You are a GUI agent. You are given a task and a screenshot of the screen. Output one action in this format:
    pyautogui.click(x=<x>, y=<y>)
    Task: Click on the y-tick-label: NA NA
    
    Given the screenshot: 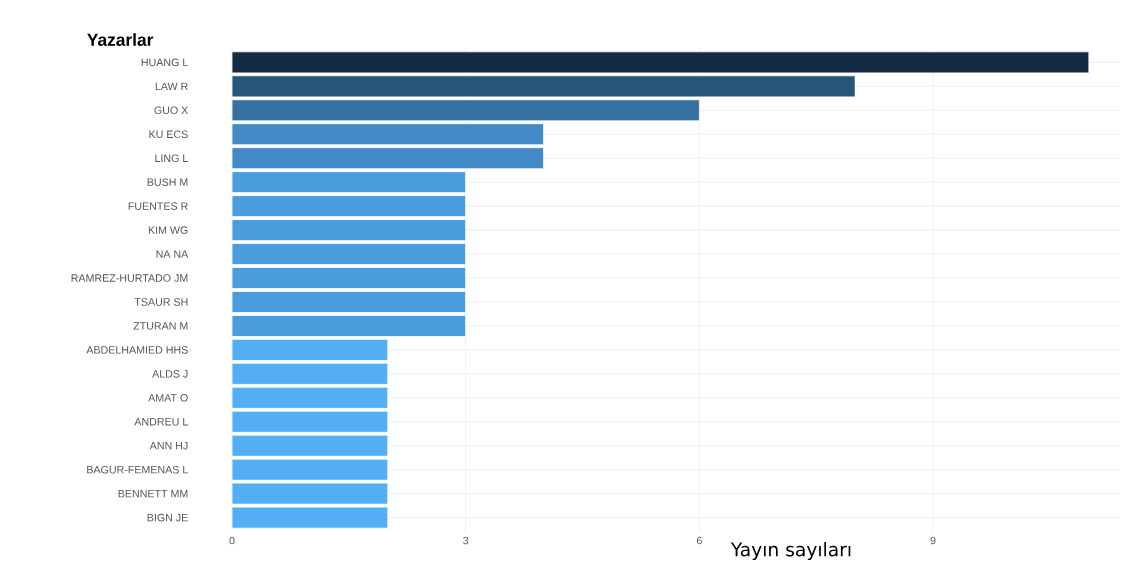 What is the action you would take?
    pyautogui.click(x=172, y=254)
    